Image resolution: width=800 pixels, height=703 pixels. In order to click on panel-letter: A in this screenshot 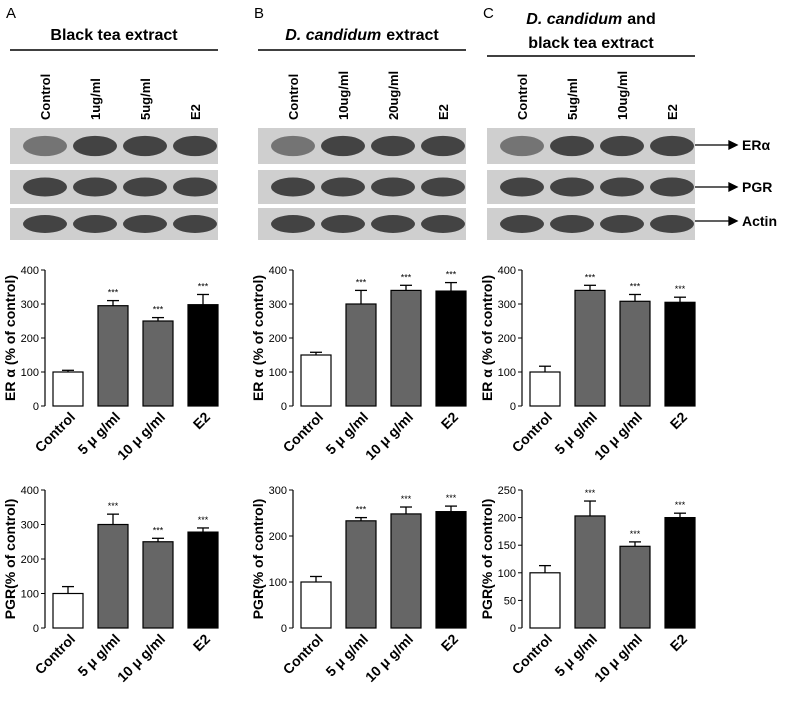, I will do `click(11, 13)`.